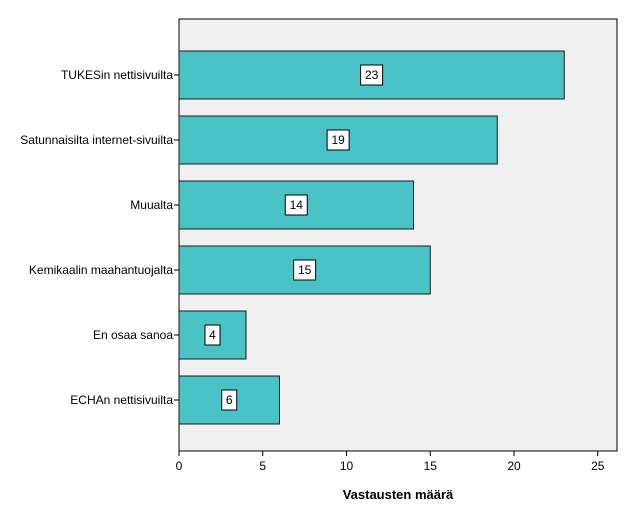  I want to click on category-label: TUKESin nettisivuilta, so click(117, 75).